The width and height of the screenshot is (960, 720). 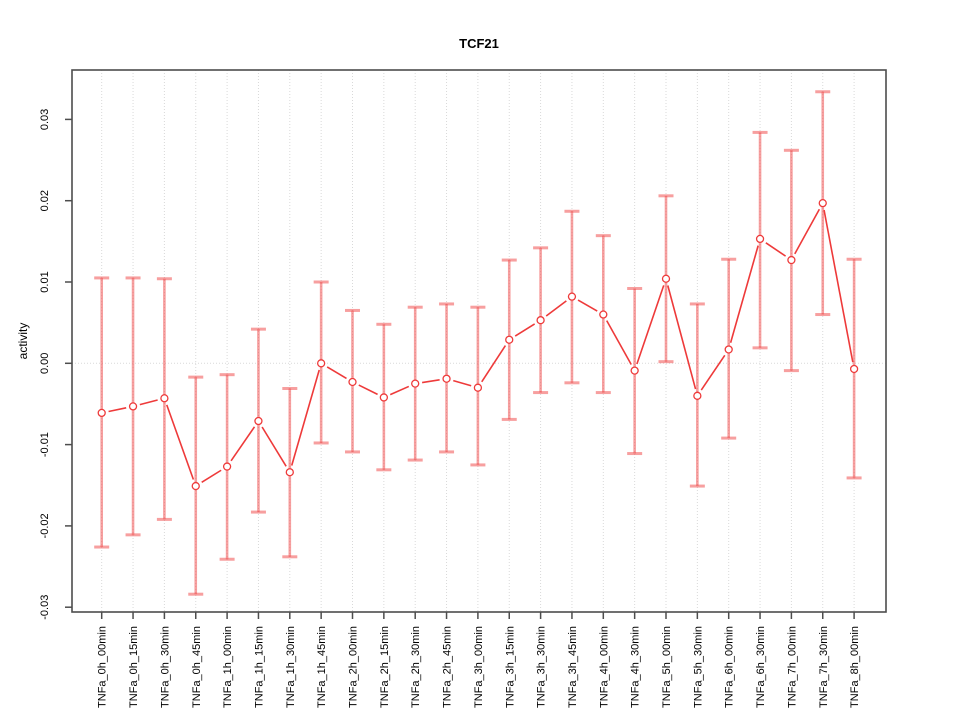 What do you see at coordinates (291, 667) in the screenshot?
I see `x-tick-label: TNFa_1h_30min` at bounding box center [291, 667].